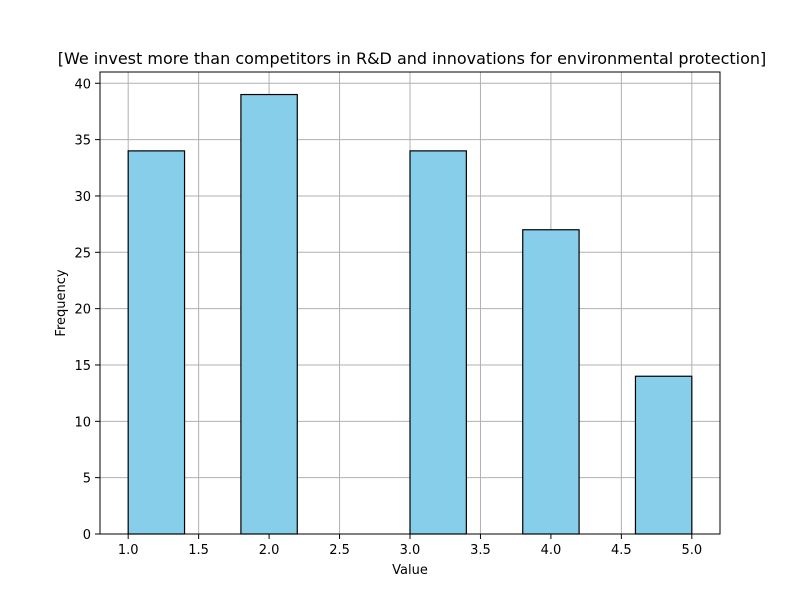 This screenshot has width=800, height=600. Describe the element at coordinates (87, 479) in the screenshot. I see `y-tick-label: 5` at that location.